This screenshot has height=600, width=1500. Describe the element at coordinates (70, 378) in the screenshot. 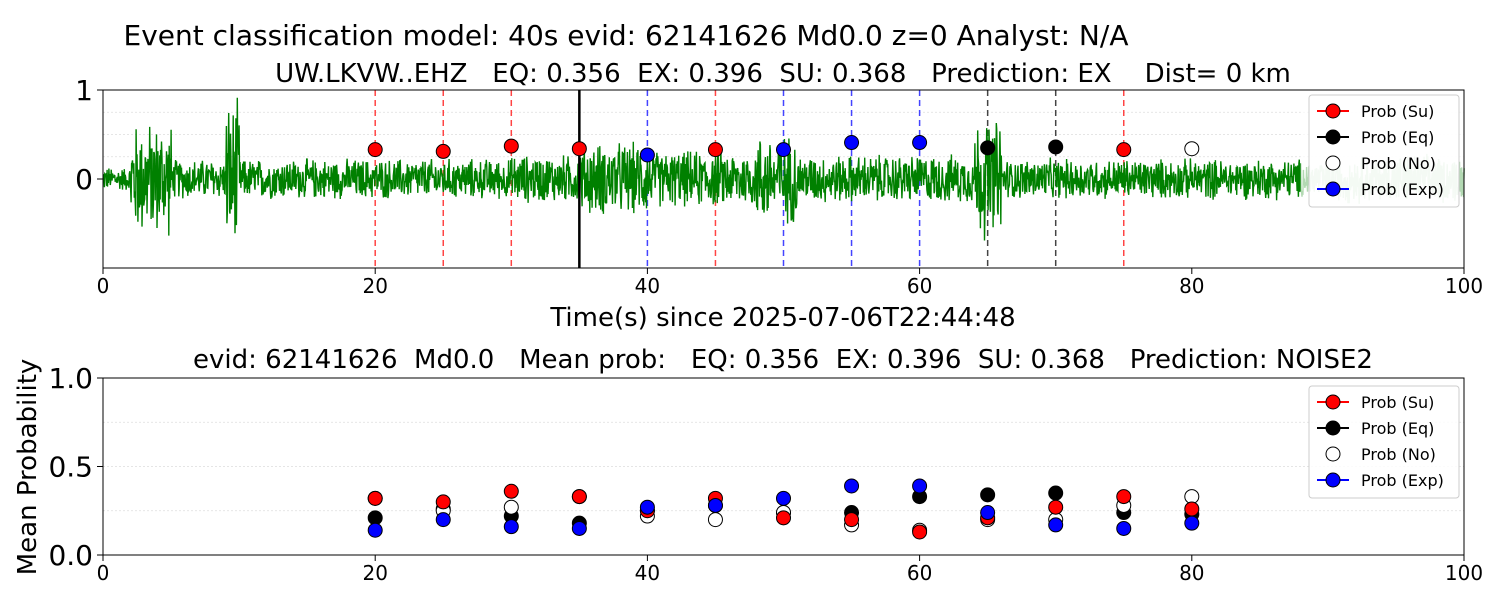

I see `bottom-ytick-label: 1.0` at that location.